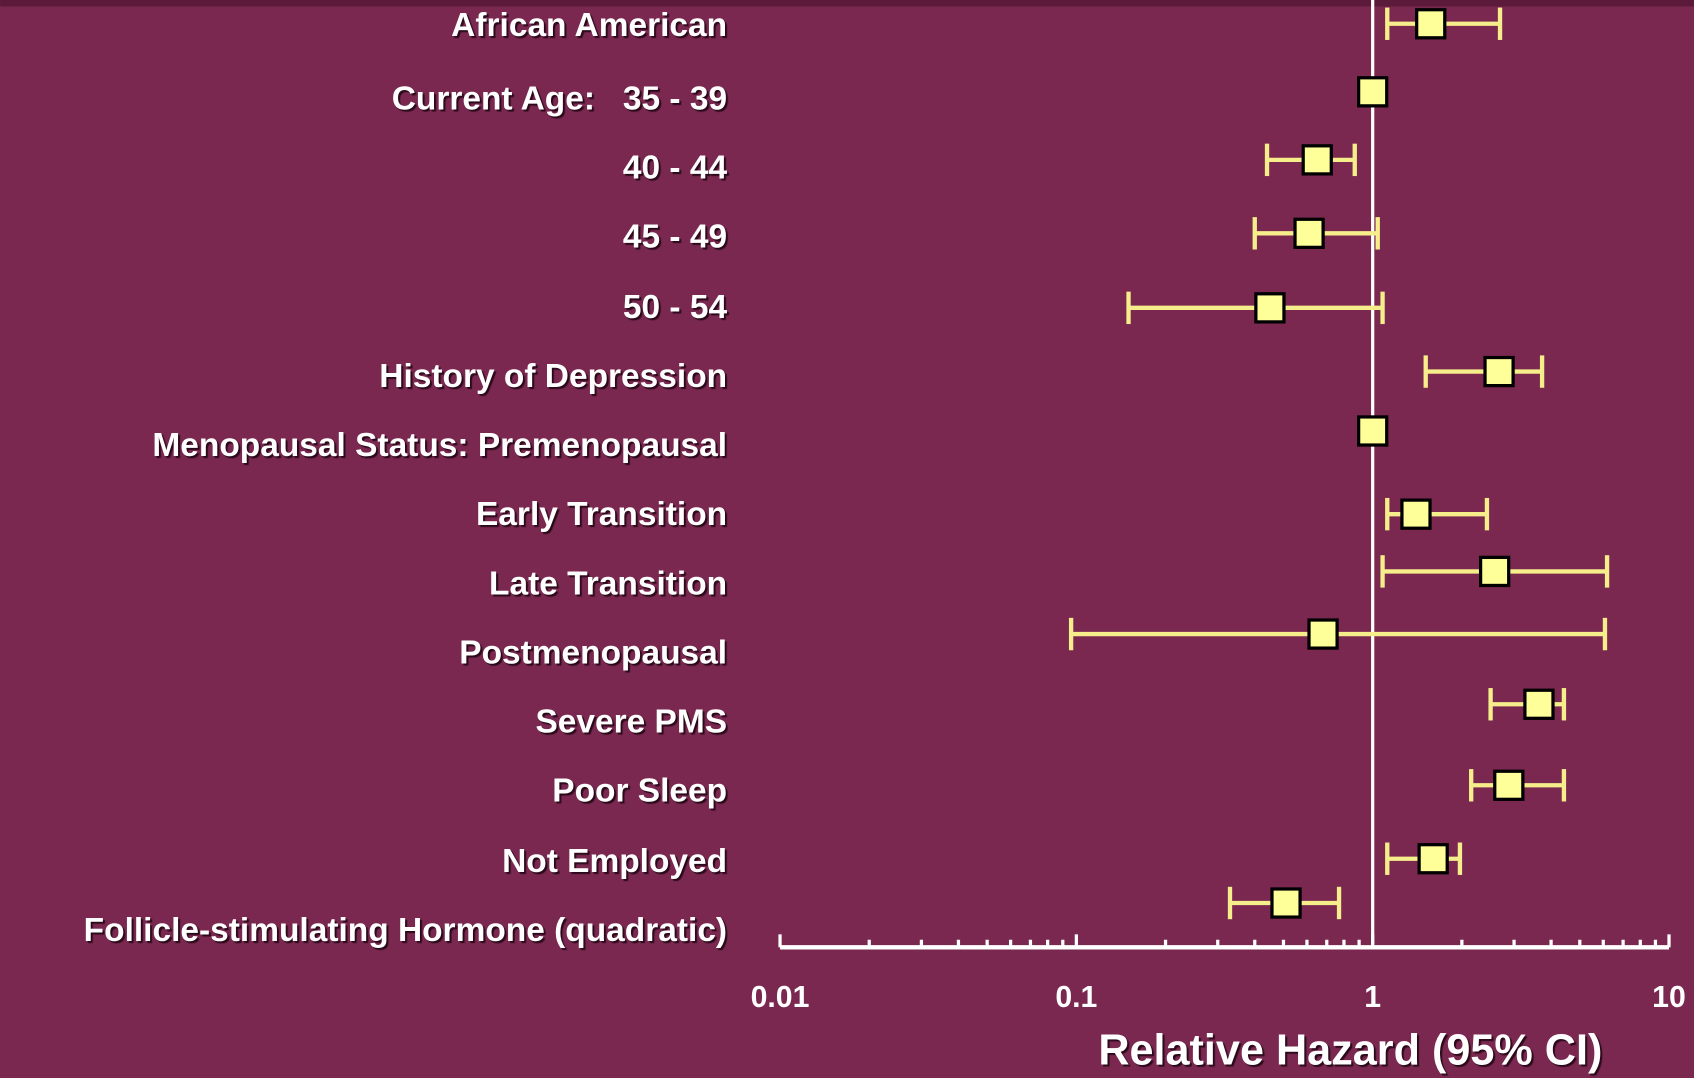 Image resolution: width=1694 pixels, height=1078 pixels. What do you see at coordinates (1669, 997) in the screenshot?
I see `x-tick-label: 10` at bounding box center [1669, 997].